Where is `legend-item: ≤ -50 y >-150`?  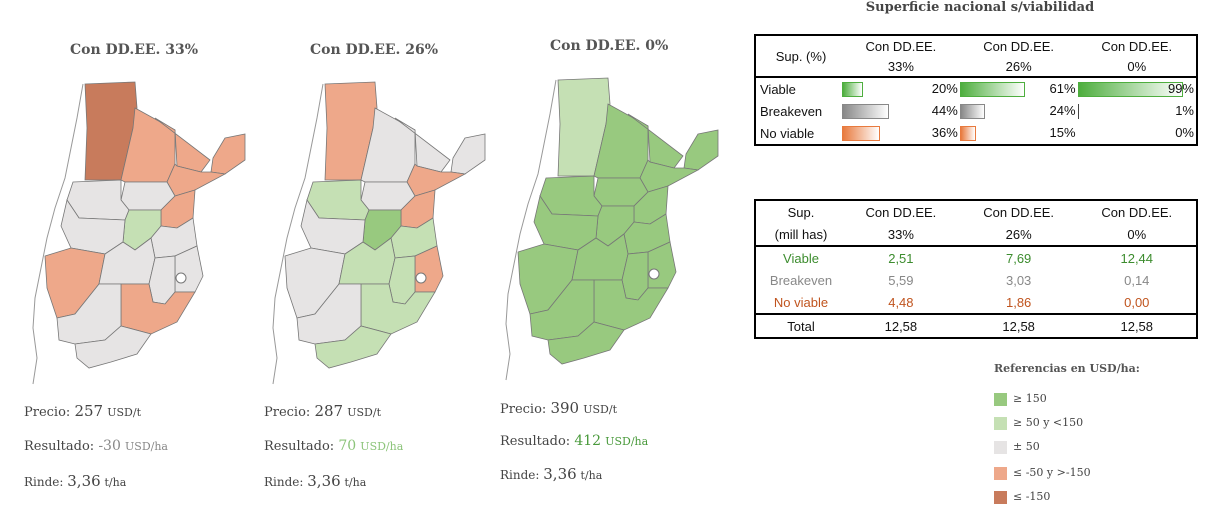
legend-item: ≤ -50 y >-150 is located at coordinates (1042, 473).